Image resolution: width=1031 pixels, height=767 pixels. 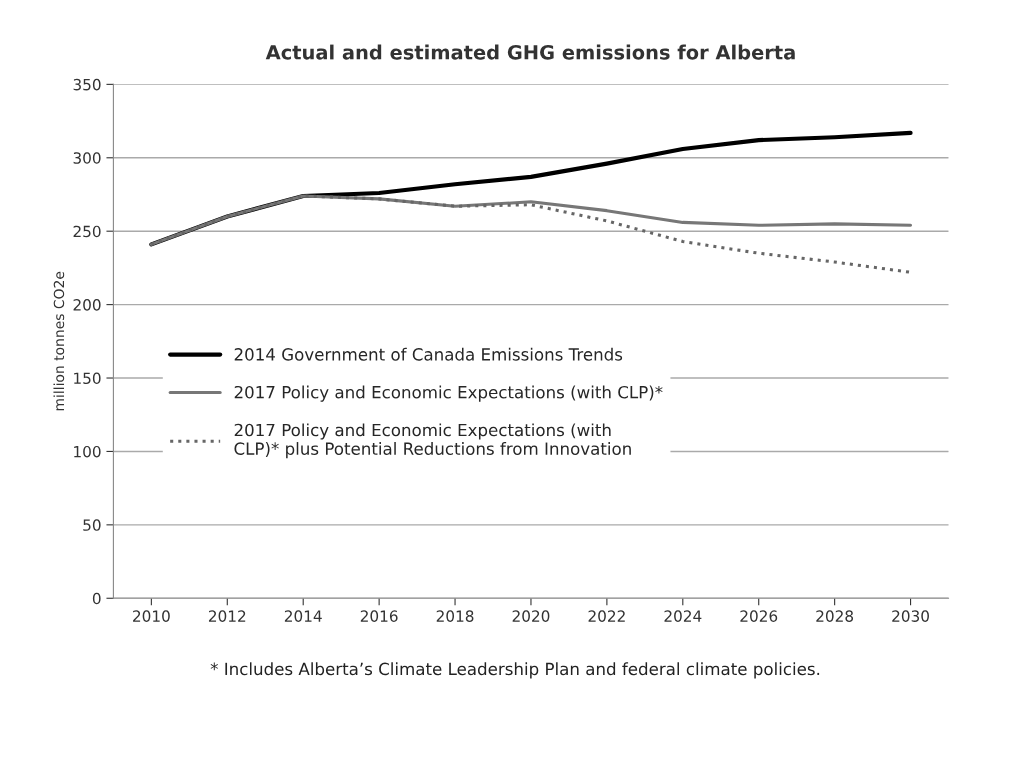 What do you see at coordinates (432, 441) in the screenshot?
I see `legend-label: 2017 Policy and Economic Expectations (with CLP)* plus Potential Reductions from Innovation` at bounding box center [432, 441].